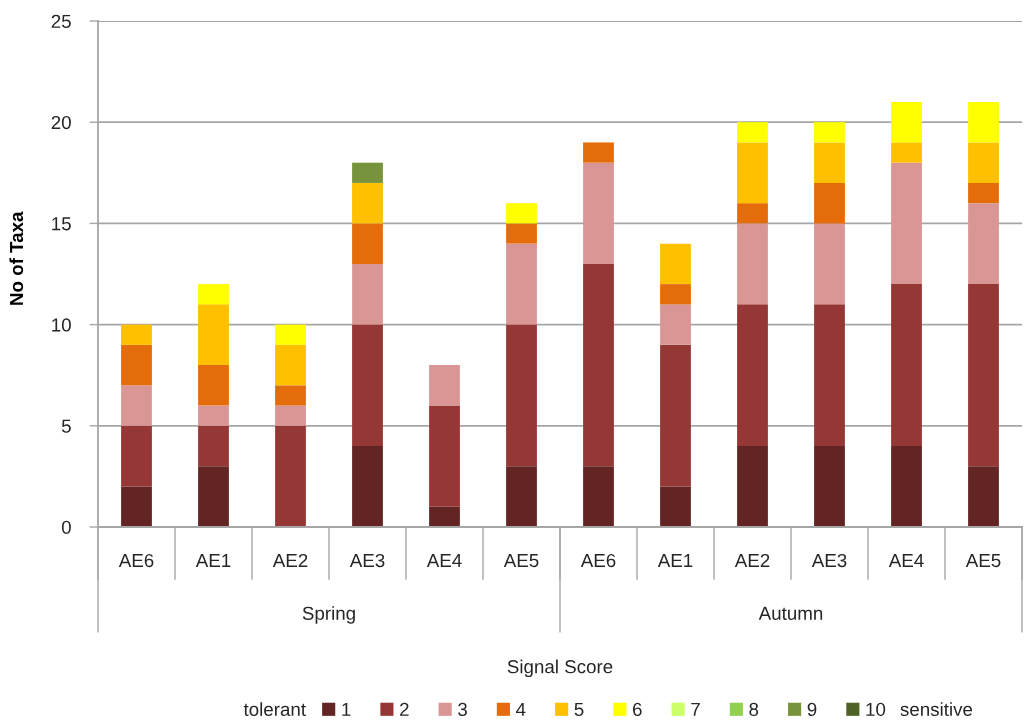 This screenshot has width=1026, height=727. I want to click on legend-label: 10, so click(876, 709).